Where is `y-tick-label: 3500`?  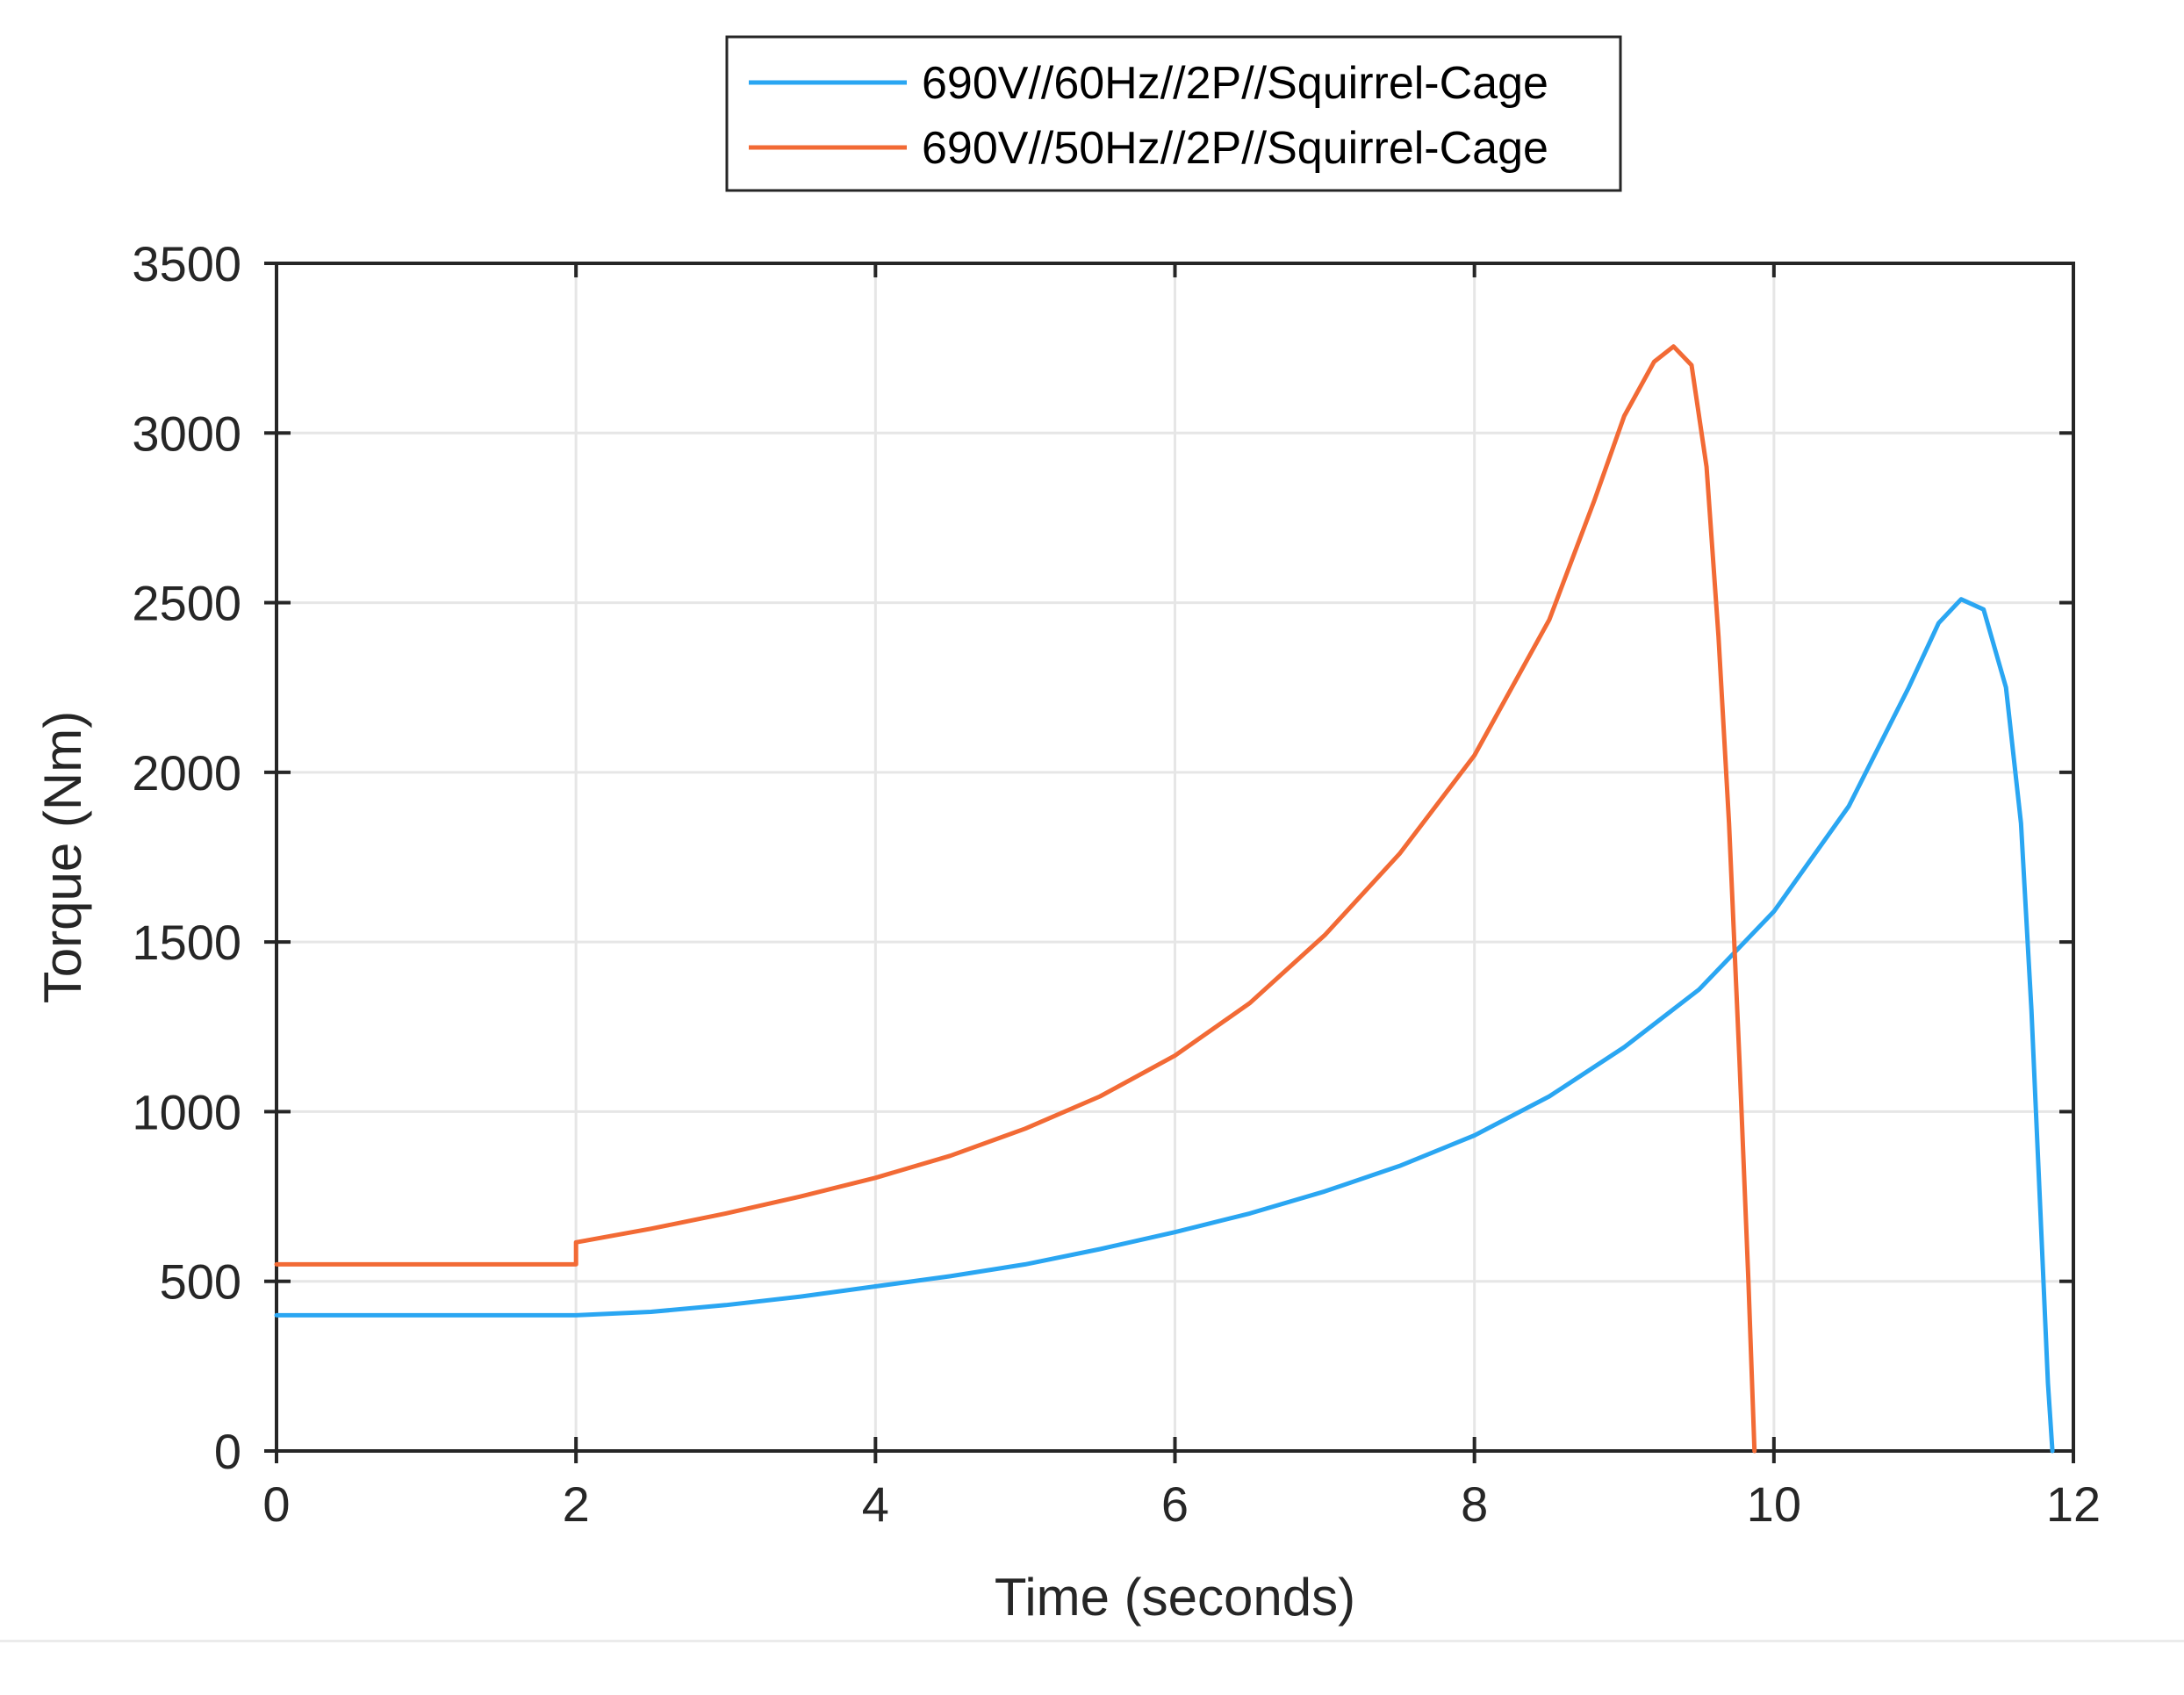
y-tick-label: 3500 is located at coordinates (186, 263).